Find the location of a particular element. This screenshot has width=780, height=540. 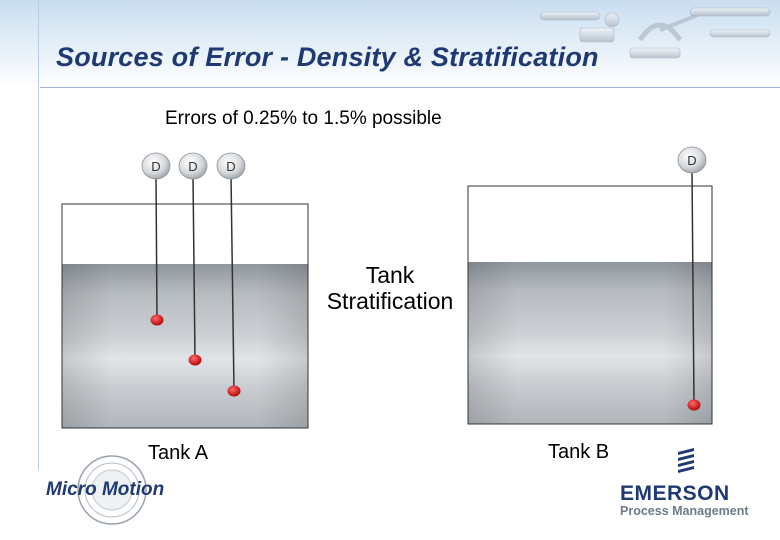

emerson-wordmark: EMERSON is located at coordinates (675, 493).